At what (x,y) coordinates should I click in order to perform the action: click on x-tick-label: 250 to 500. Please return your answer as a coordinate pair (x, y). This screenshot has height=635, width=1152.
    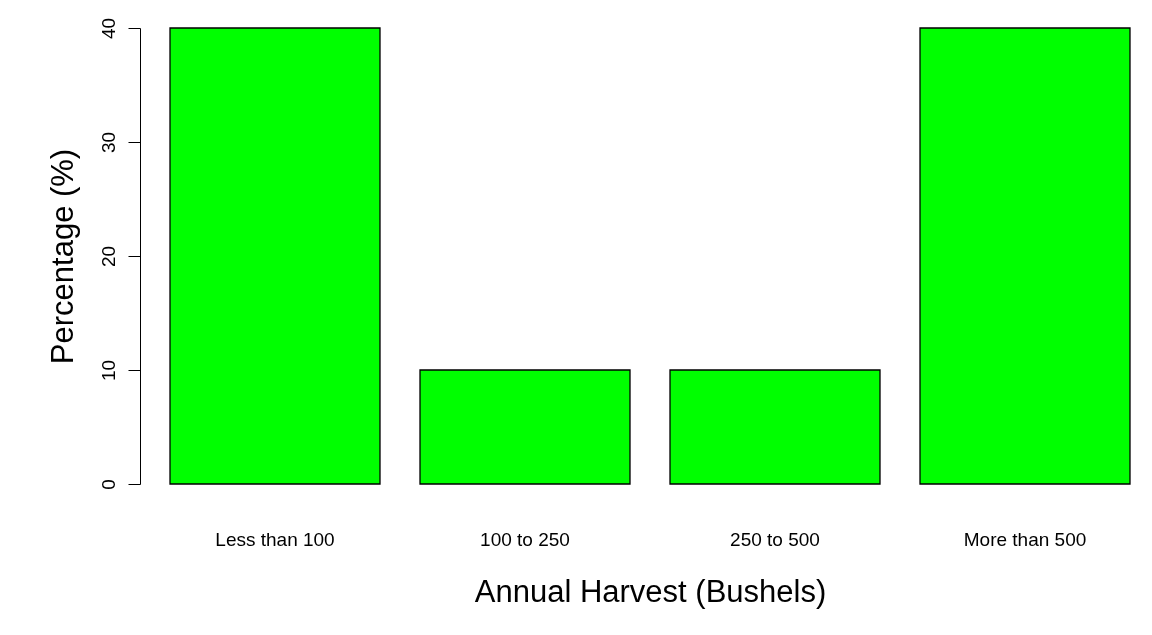
    Looking at the image, I should click on (775, 539).